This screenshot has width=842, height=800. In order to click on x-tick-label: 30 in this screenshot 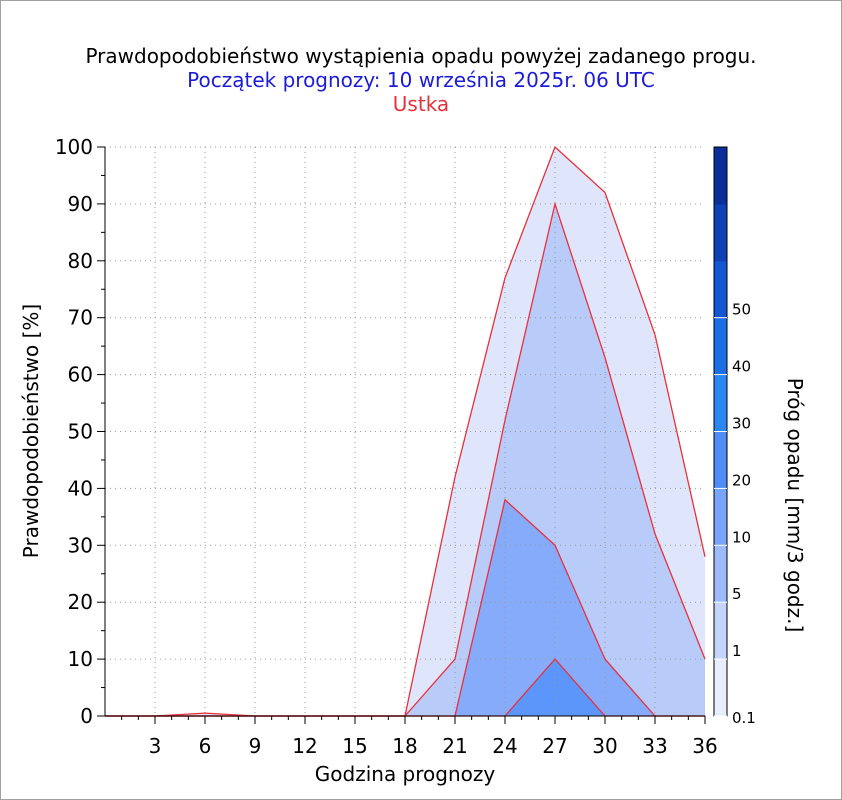, I will do `click(604, 746)`.